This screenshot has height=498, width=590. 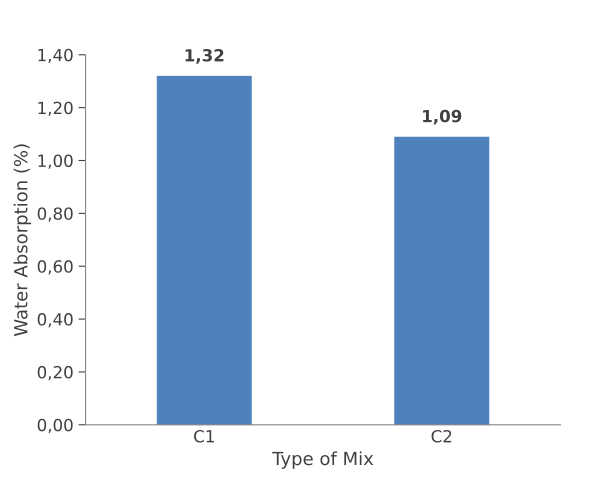 What do you see at coordinates (205, 56) in the screenshot?
I see `data-label: 1,32` at bounding box center [205, 56].